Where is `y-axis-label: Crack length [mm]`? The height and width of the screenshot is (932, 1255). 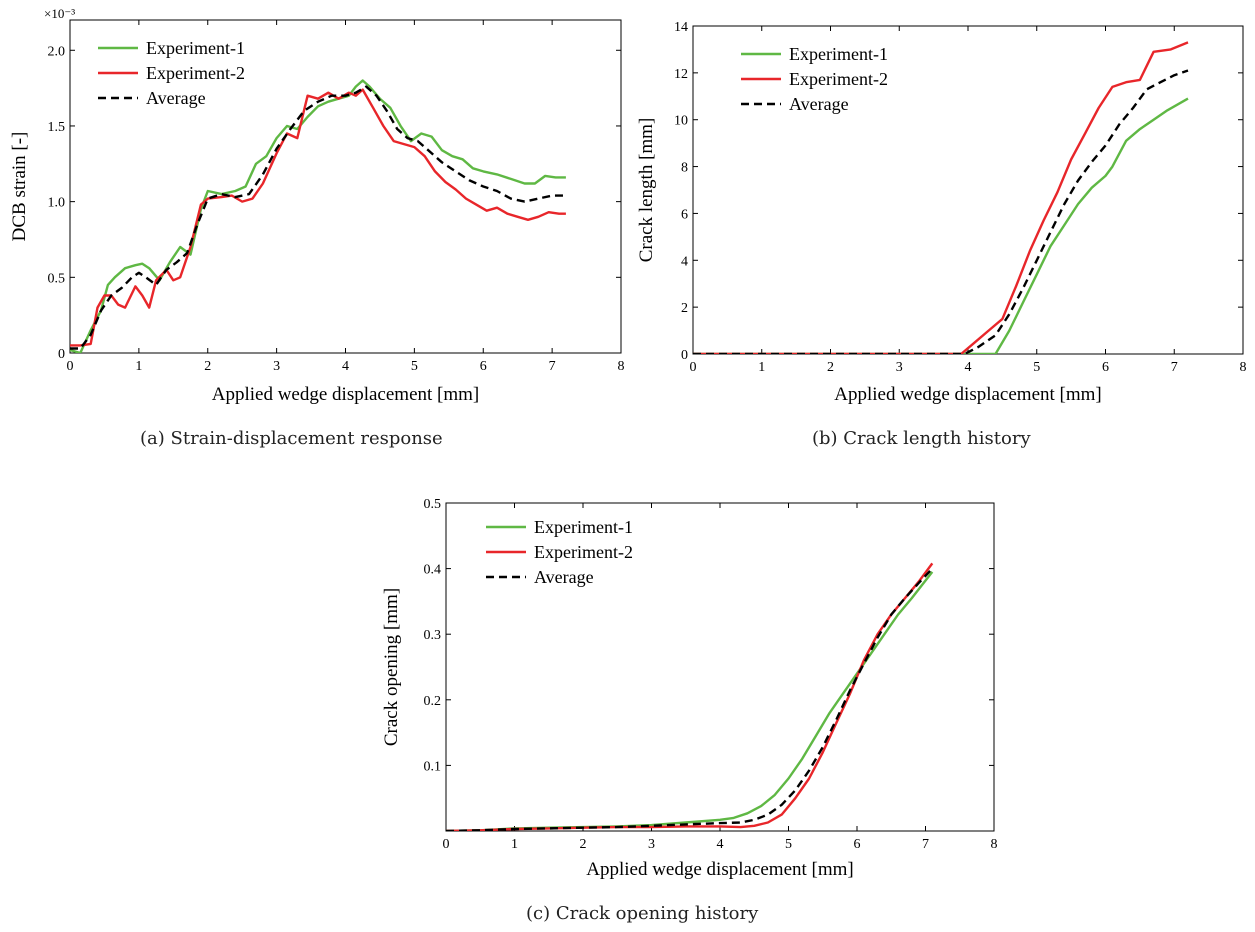
y-axis-label: Crack length [mm] is located at coordinates (646, 190).